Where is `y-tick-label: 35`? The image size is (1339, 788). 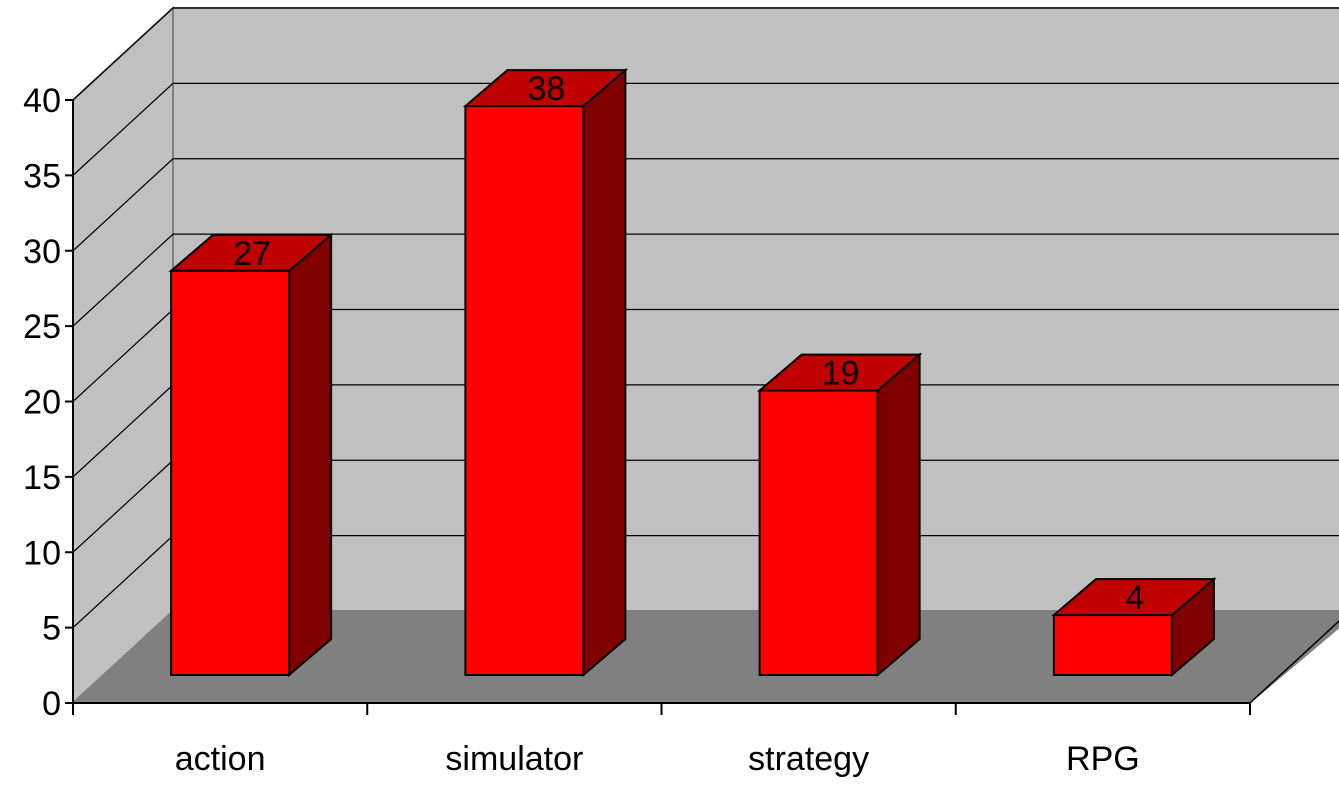 y-tick-label: 35 is located at coordinates (42, 176).